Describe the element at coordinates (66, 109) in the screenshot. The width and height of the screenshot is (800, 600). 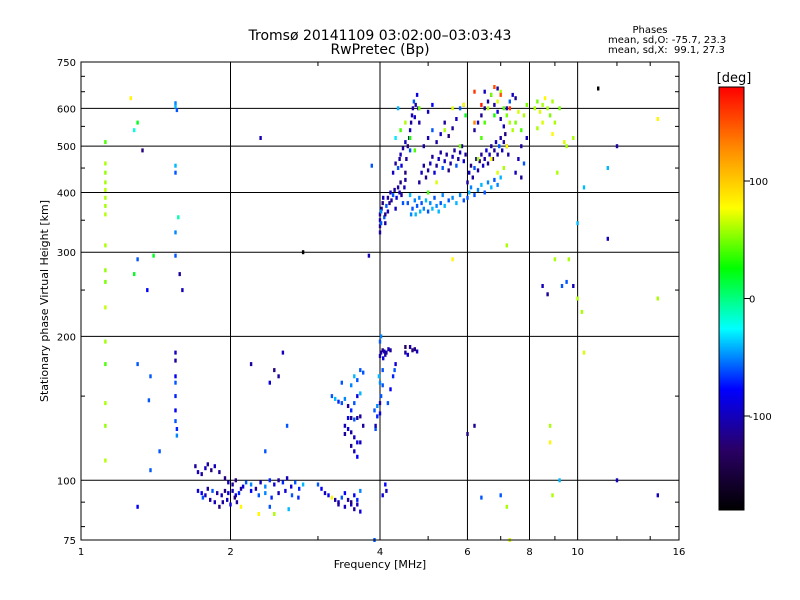
I see `y-tick-label: 600` at that location.